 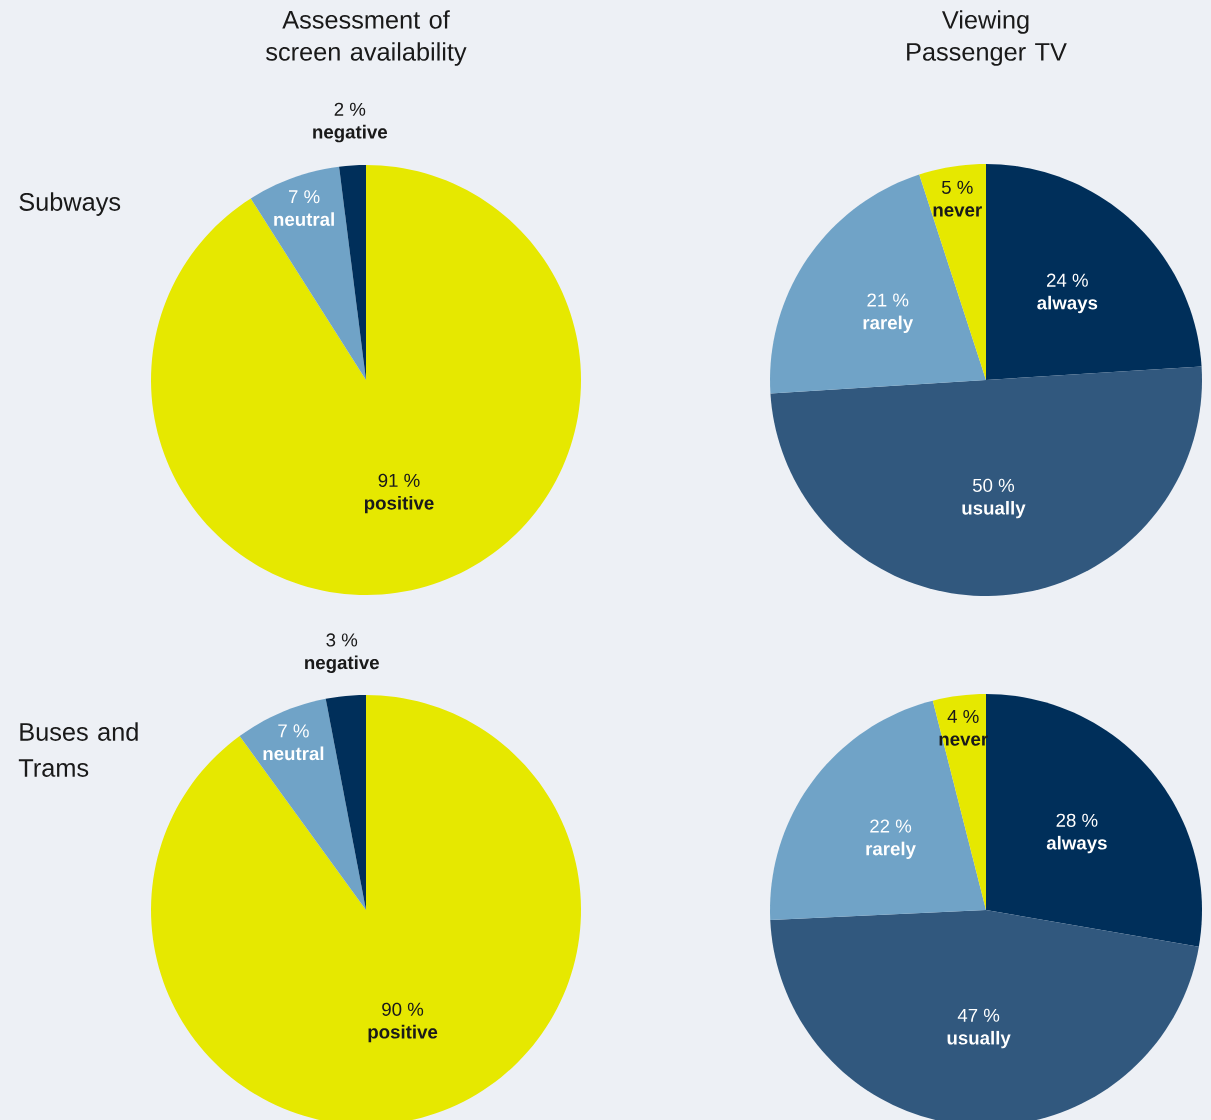 What do you see at coordinates (888, 300) in the screenshot?
I see `data-label: 21 %` at bounding box center [888, 300].